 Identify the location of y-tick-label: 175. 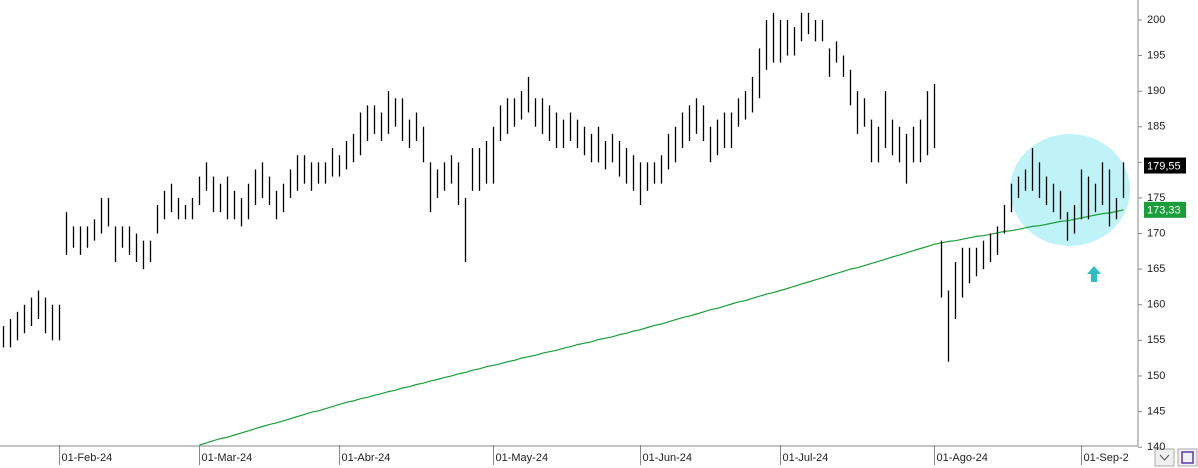
(1156, 198).